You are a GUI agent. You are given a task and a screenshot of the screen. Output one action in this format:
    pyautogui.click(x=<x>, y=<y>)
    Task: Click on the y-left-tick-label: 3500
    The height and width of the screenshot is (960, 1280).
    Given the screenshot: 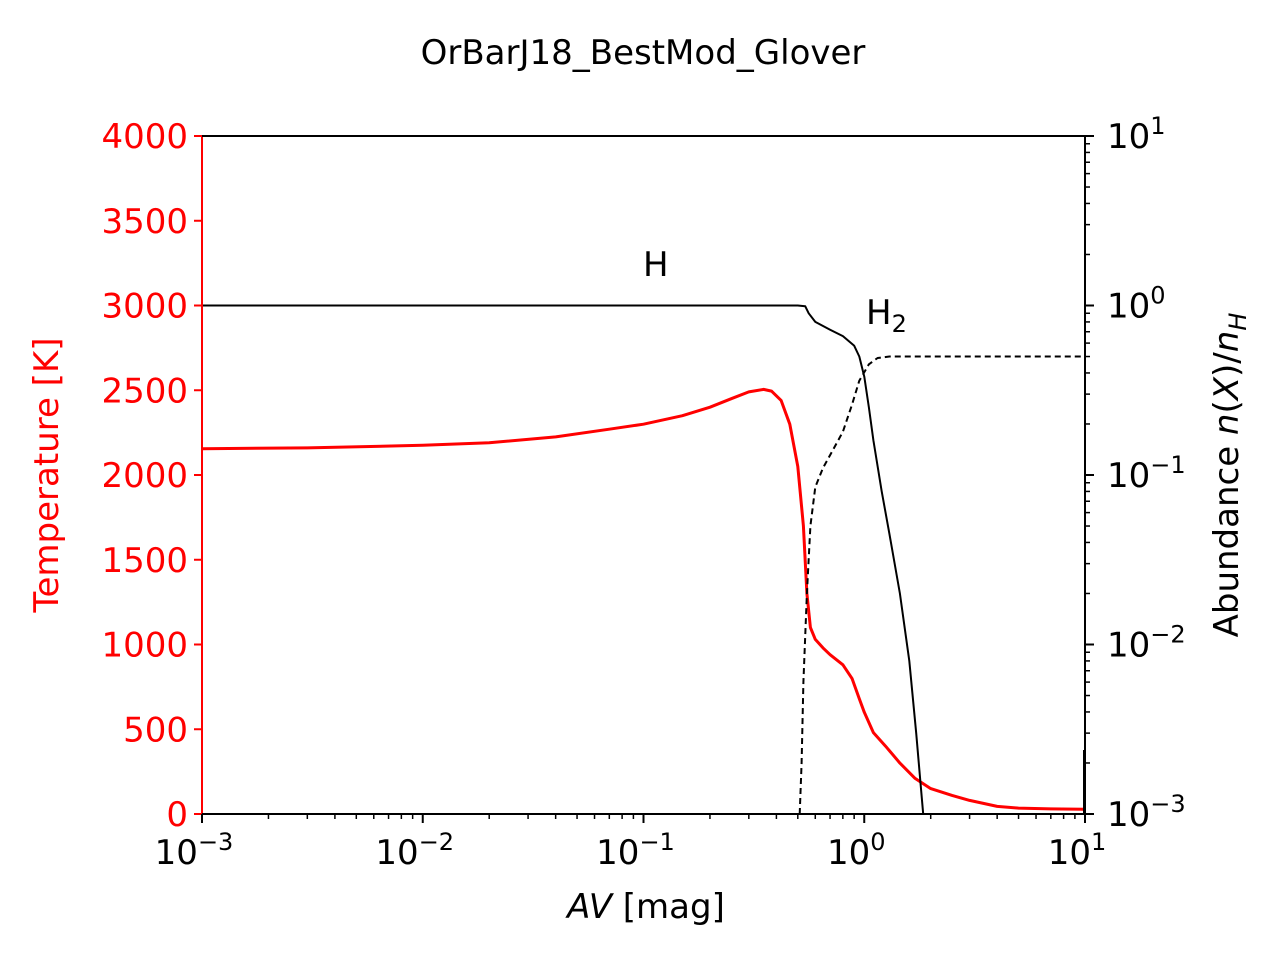 What is the action you would take?
    pyautogui.click(x=144, y=222)
    